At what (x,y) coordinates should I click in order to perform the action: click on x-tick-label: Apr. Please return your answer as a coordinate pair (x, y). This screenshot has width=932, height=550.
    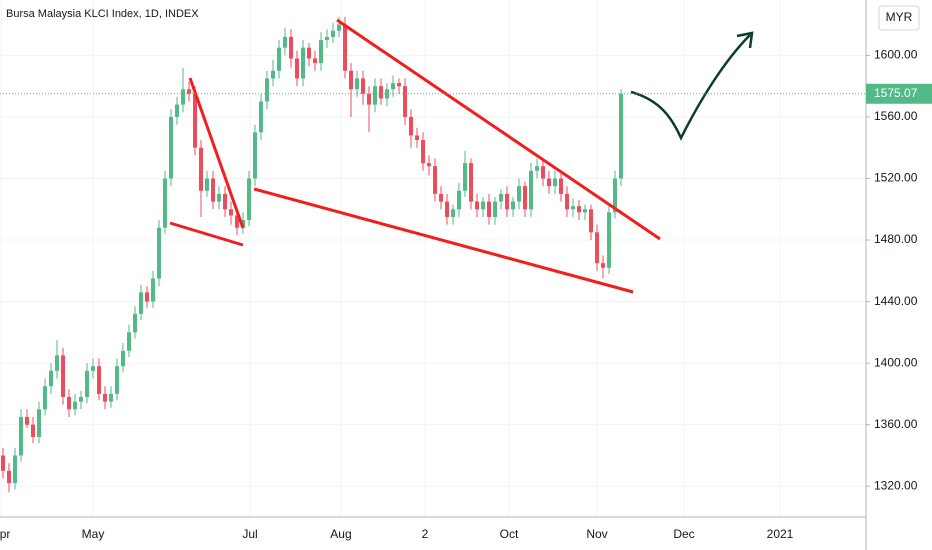
    Looking at the image, I should click on (5, 534).